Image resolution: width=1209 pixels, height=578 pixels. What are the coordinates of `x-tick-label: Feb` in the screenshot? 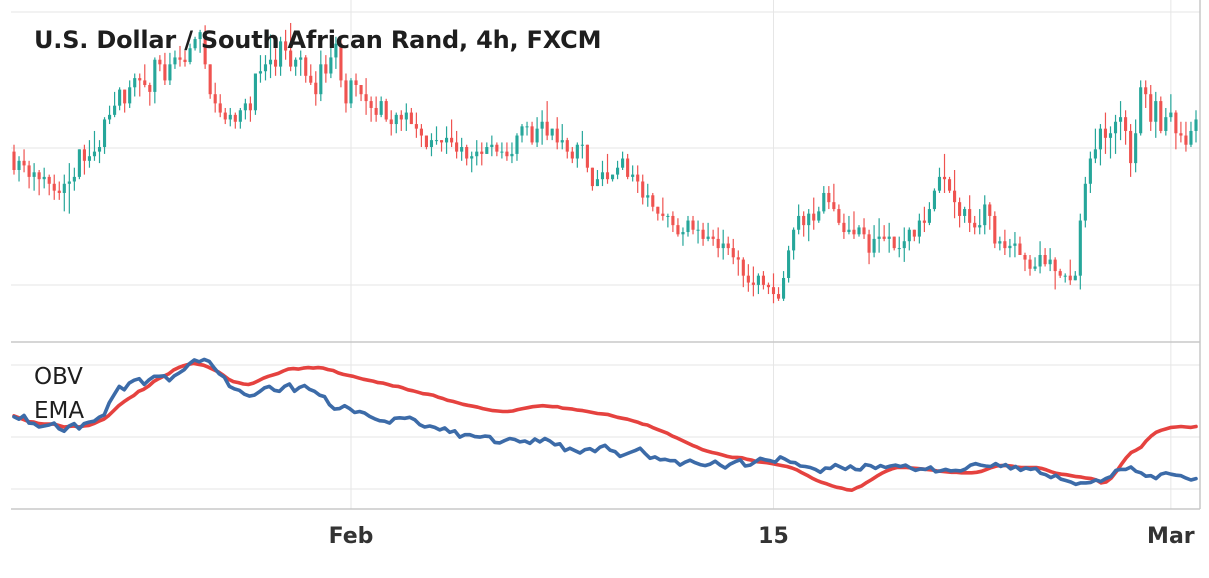 It's located at (351, 536).